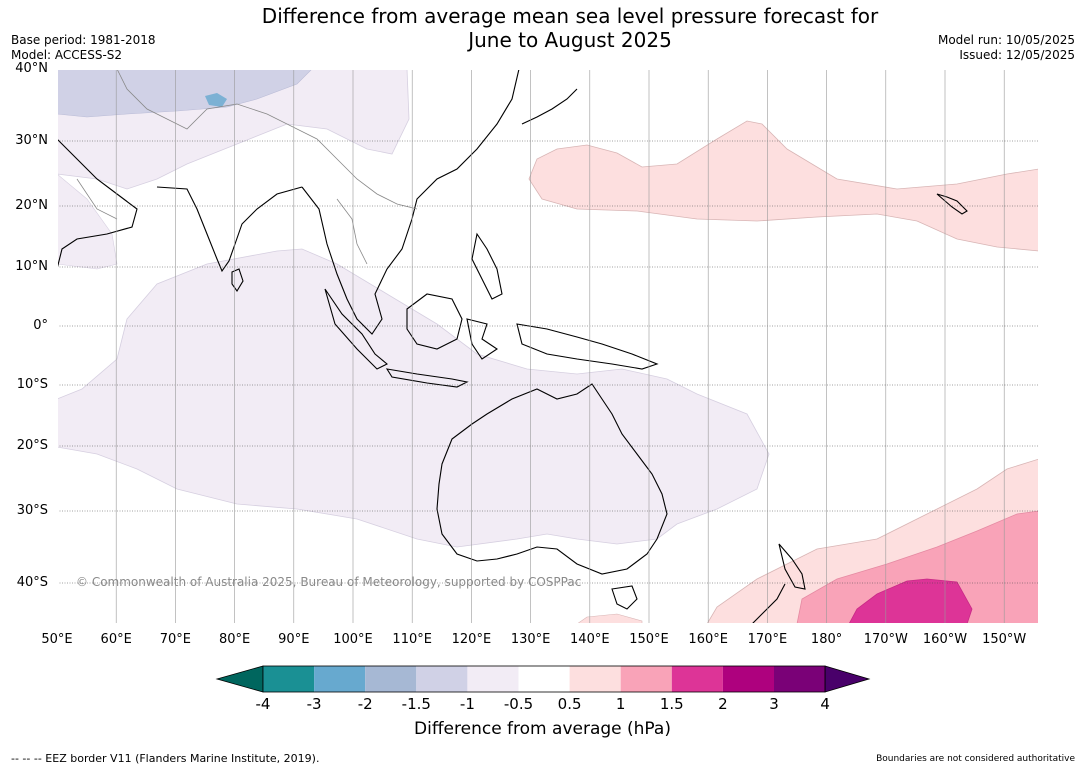 This screenshot has height=770, width=1085. I want to click on longitude-label: 160°W, so click(945, 639).